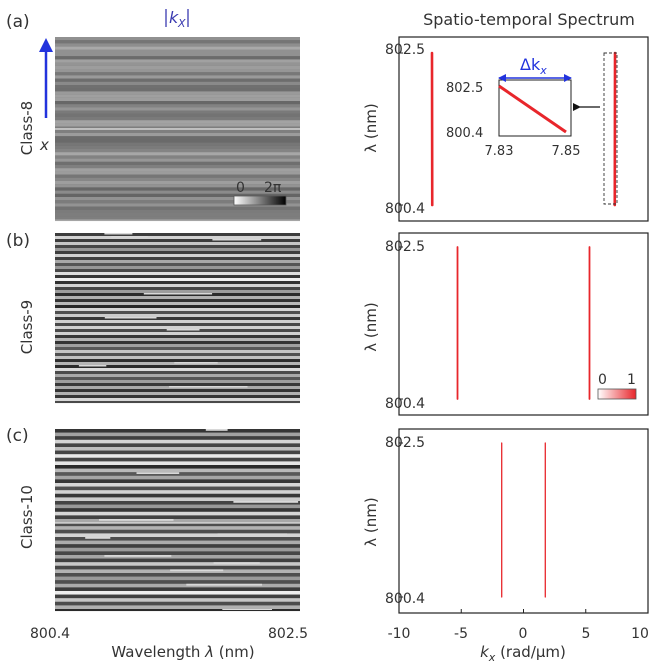  What do you see at coordinates (288, 634) in the screenshot?
I see `wl-tick-max: 802.5` at bounding box center [288, 634].